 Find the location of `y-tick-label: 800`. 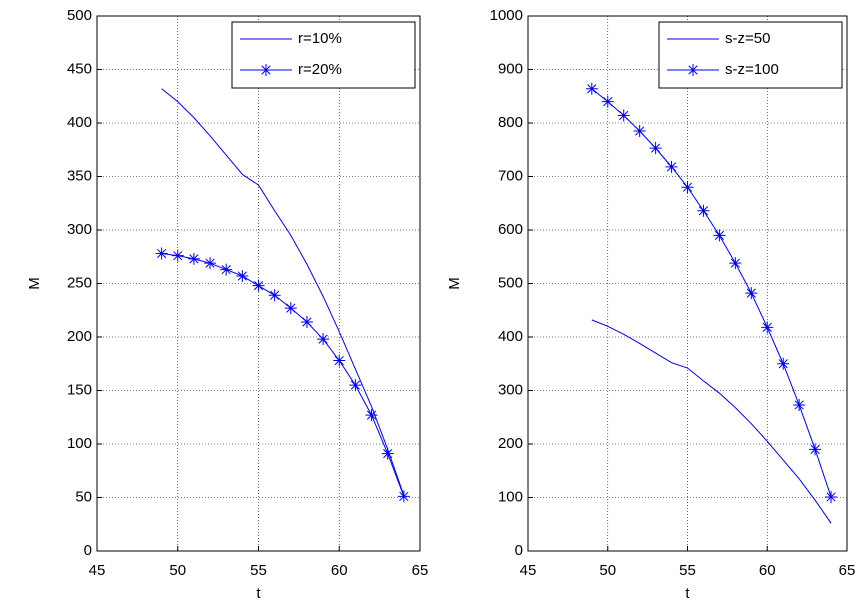

y-tick-label: 800 is located at coordinates (510, 122).